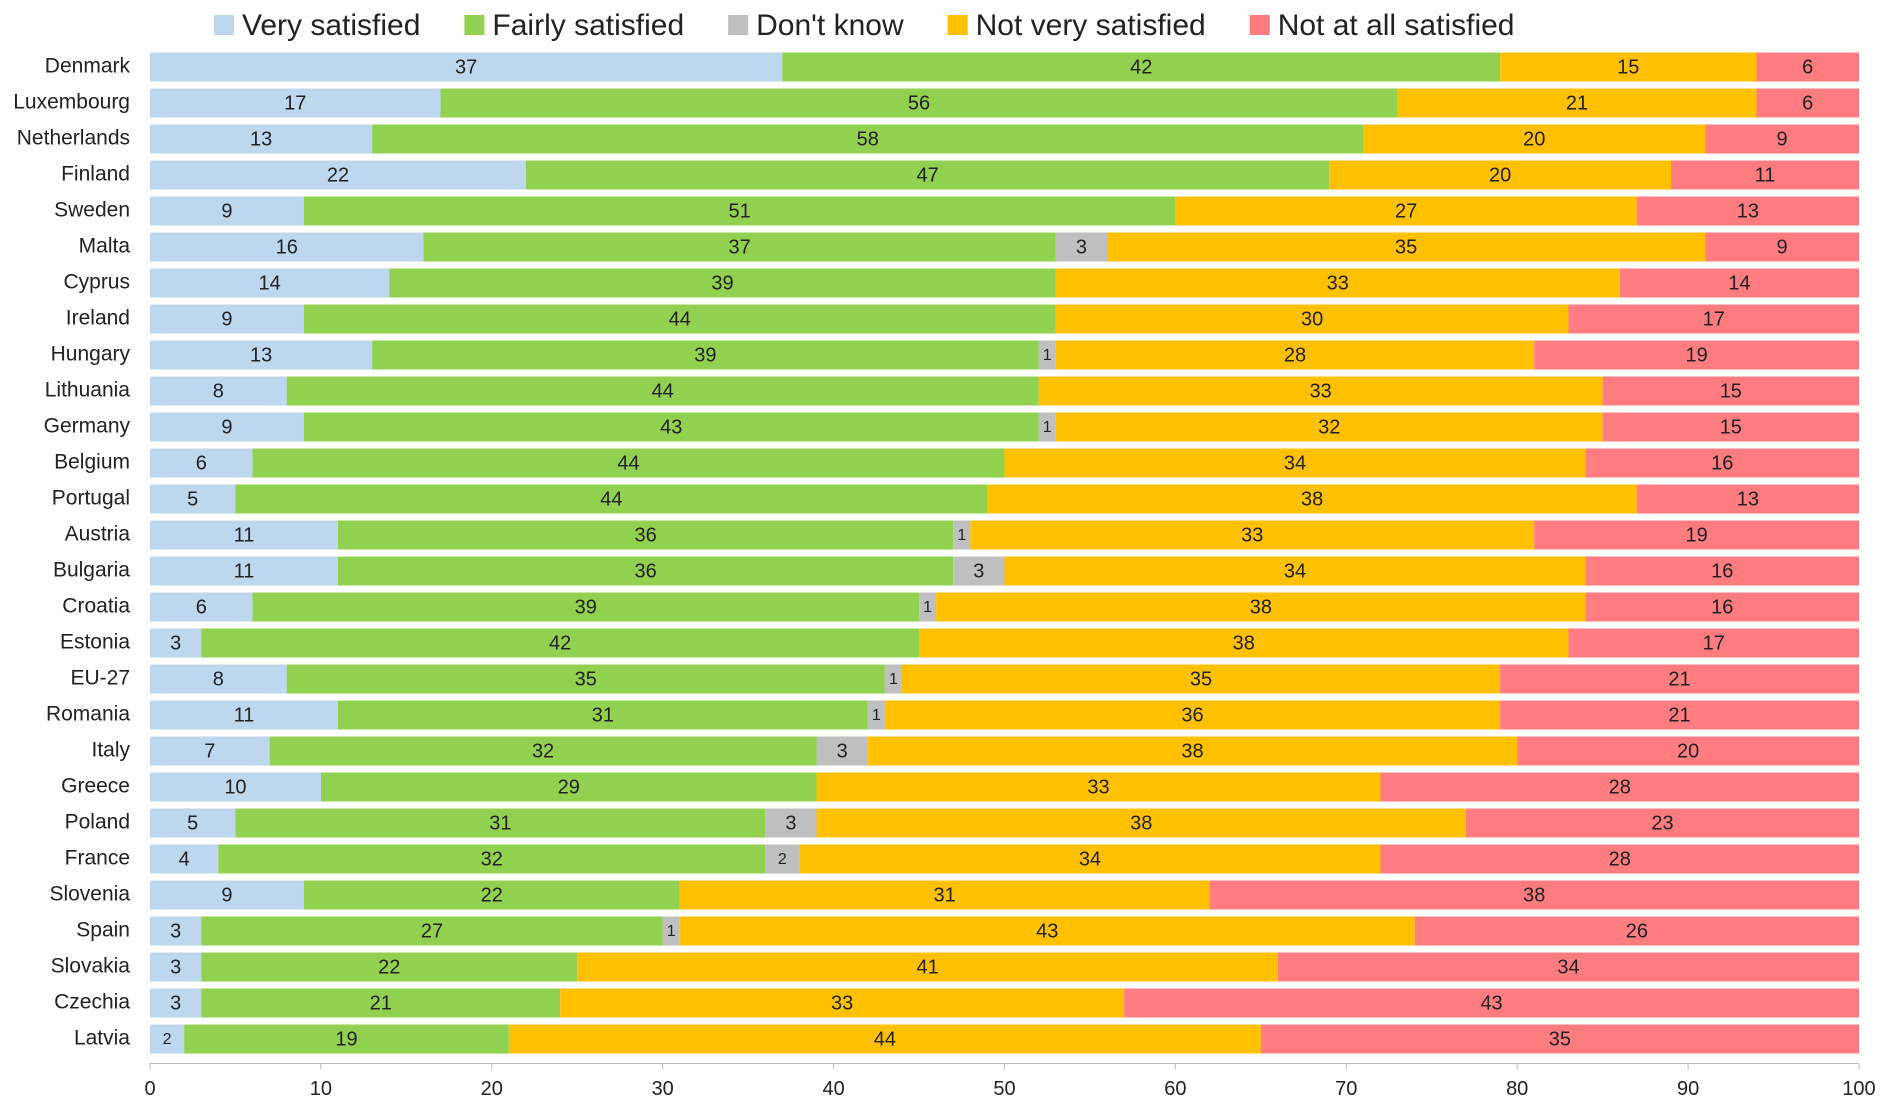  Describe the element at coordinates (270, 283) in the screenshot. I see `data-label: 14` at that location.